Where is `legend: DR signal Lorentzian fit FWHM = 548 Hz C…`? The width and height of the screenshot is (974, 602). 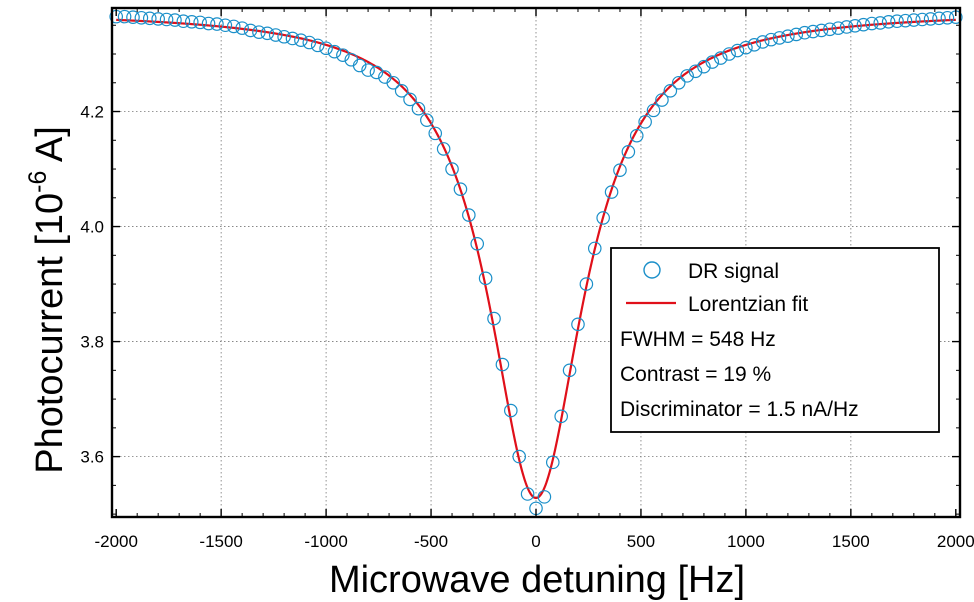 legend: DR signal Lorentzian fit FWHM = 548 Hz C… is located at coordinates (775, 340).